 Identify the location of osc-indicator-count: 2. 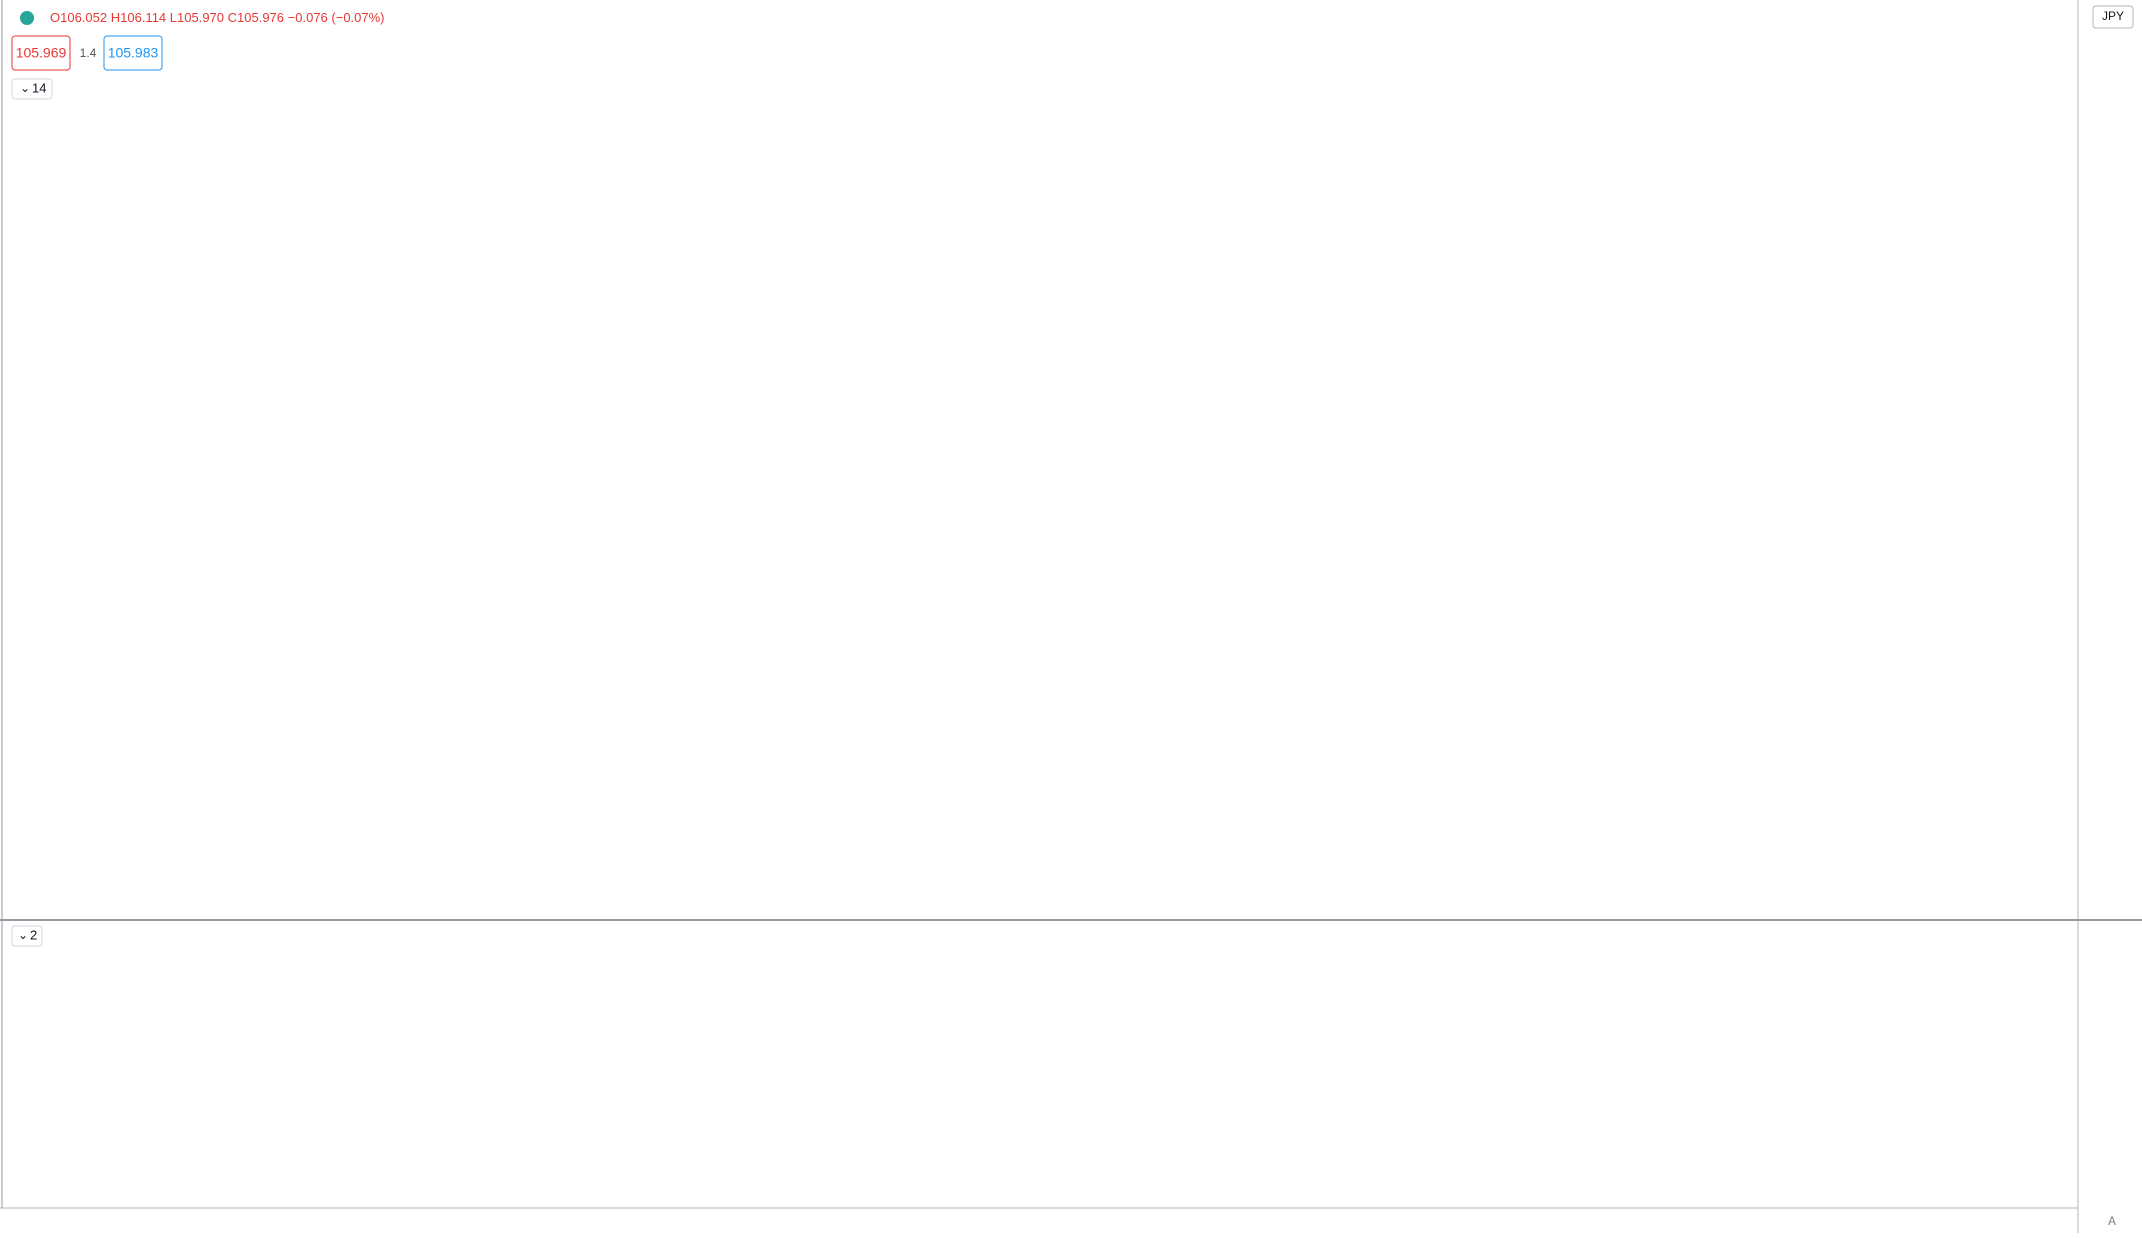
(33, 934).